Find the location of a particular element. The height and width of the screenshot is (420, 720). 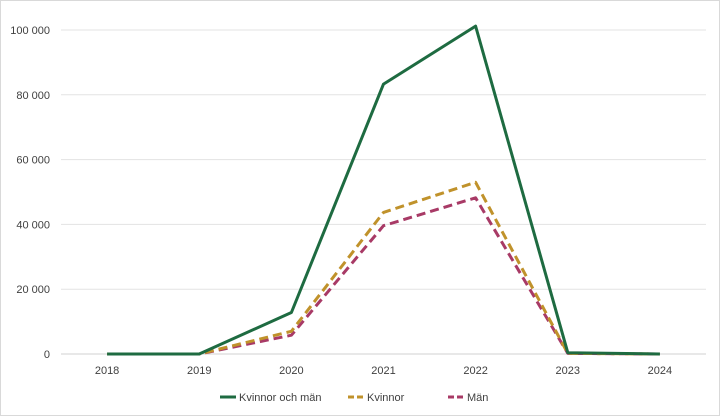

x-tick-label: 2018 is located at coordinates (107, 371).